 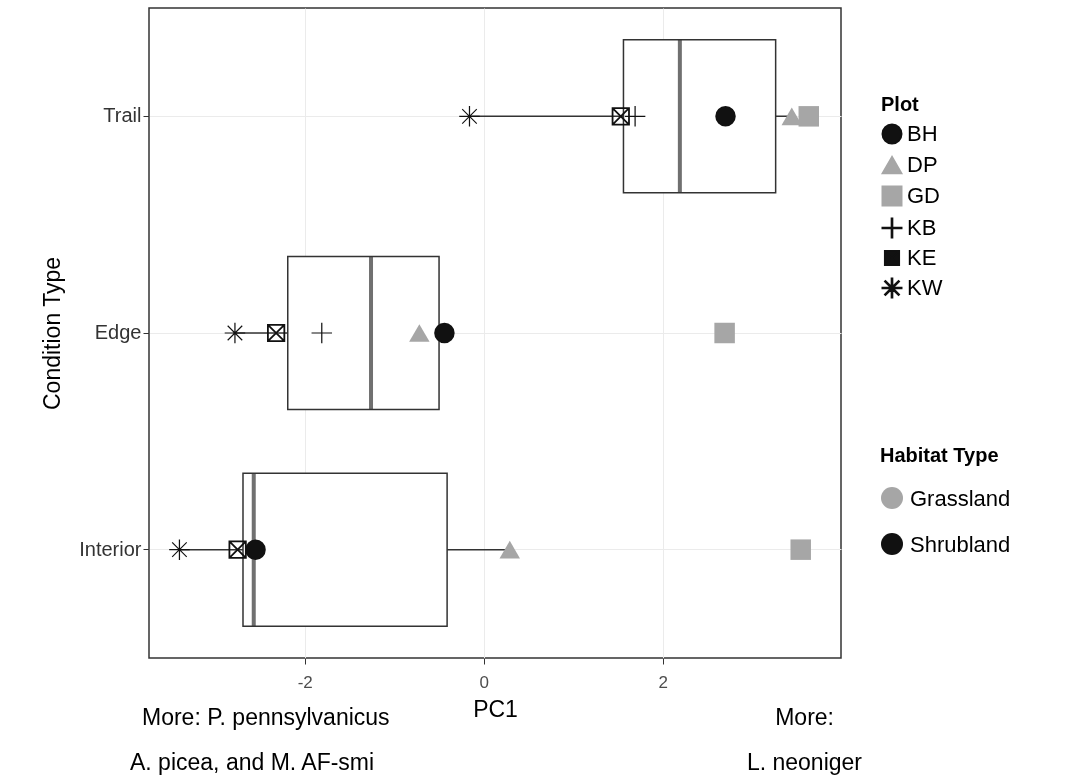 I want to click on text: A. picea, and M. AF-smi, so click(x=252, y=762).